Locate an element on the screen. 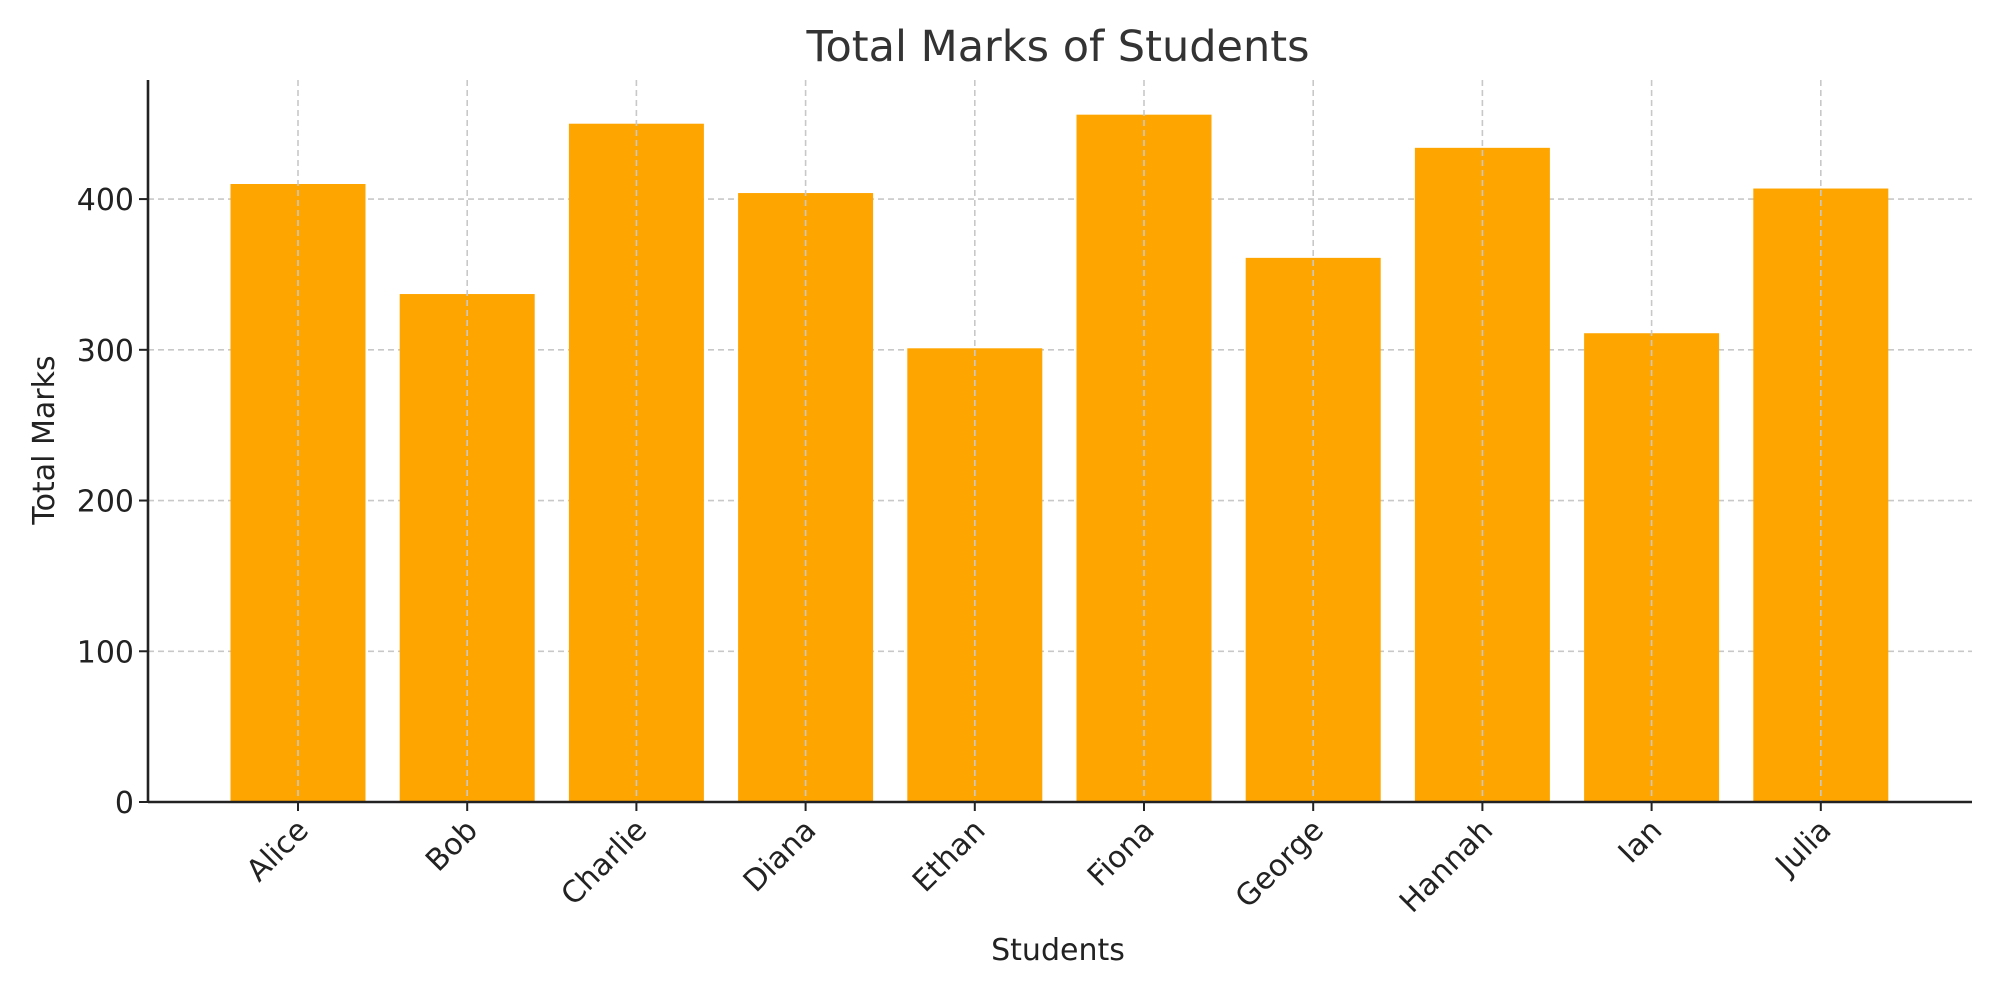 Image resolution: width=2000 pixels, height=1000 pixels. x-tick-label: Bob is located at coordinates (452, 846).